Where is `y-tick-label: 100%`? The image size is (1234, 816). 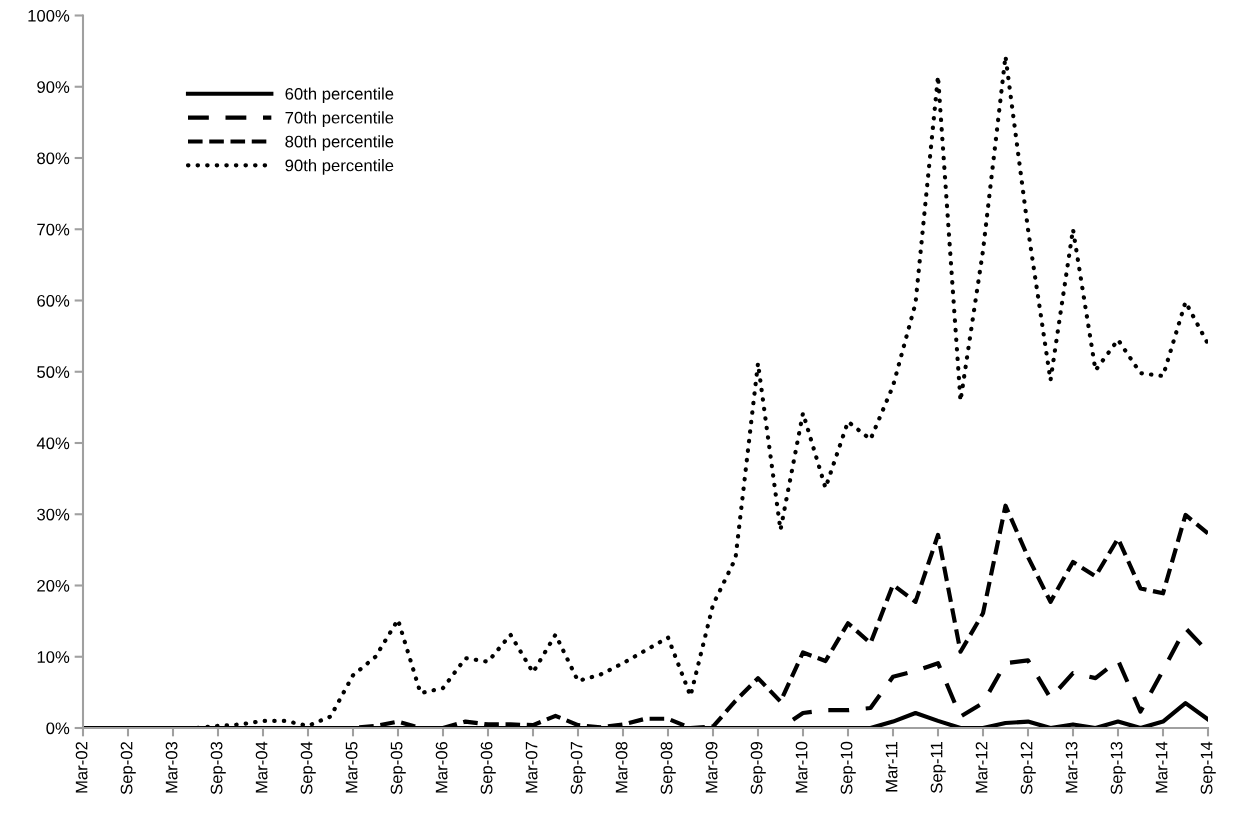 y-tick-label: 100% is located at coordinates (49, 15).